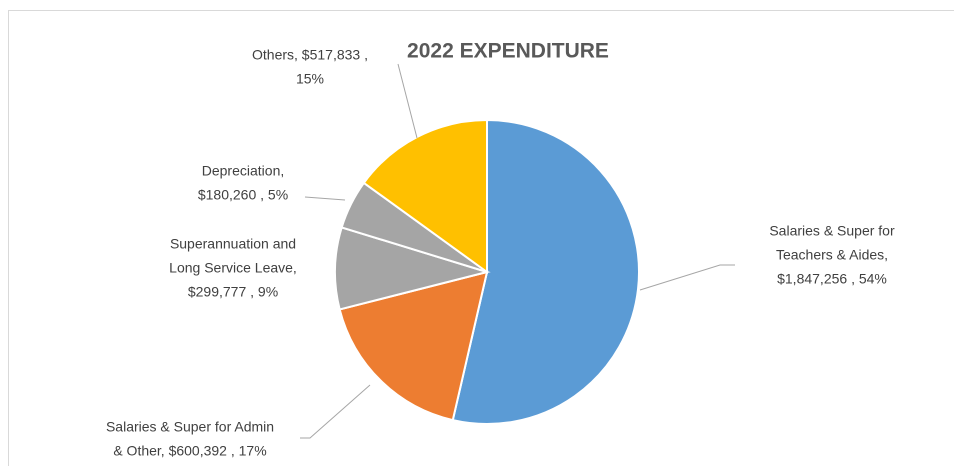 The height and width of the screenshot is (466, 954). Describe the element at coordinates (243, 171) in the screenshot. I see `data-label: Depreciation,` at that location.